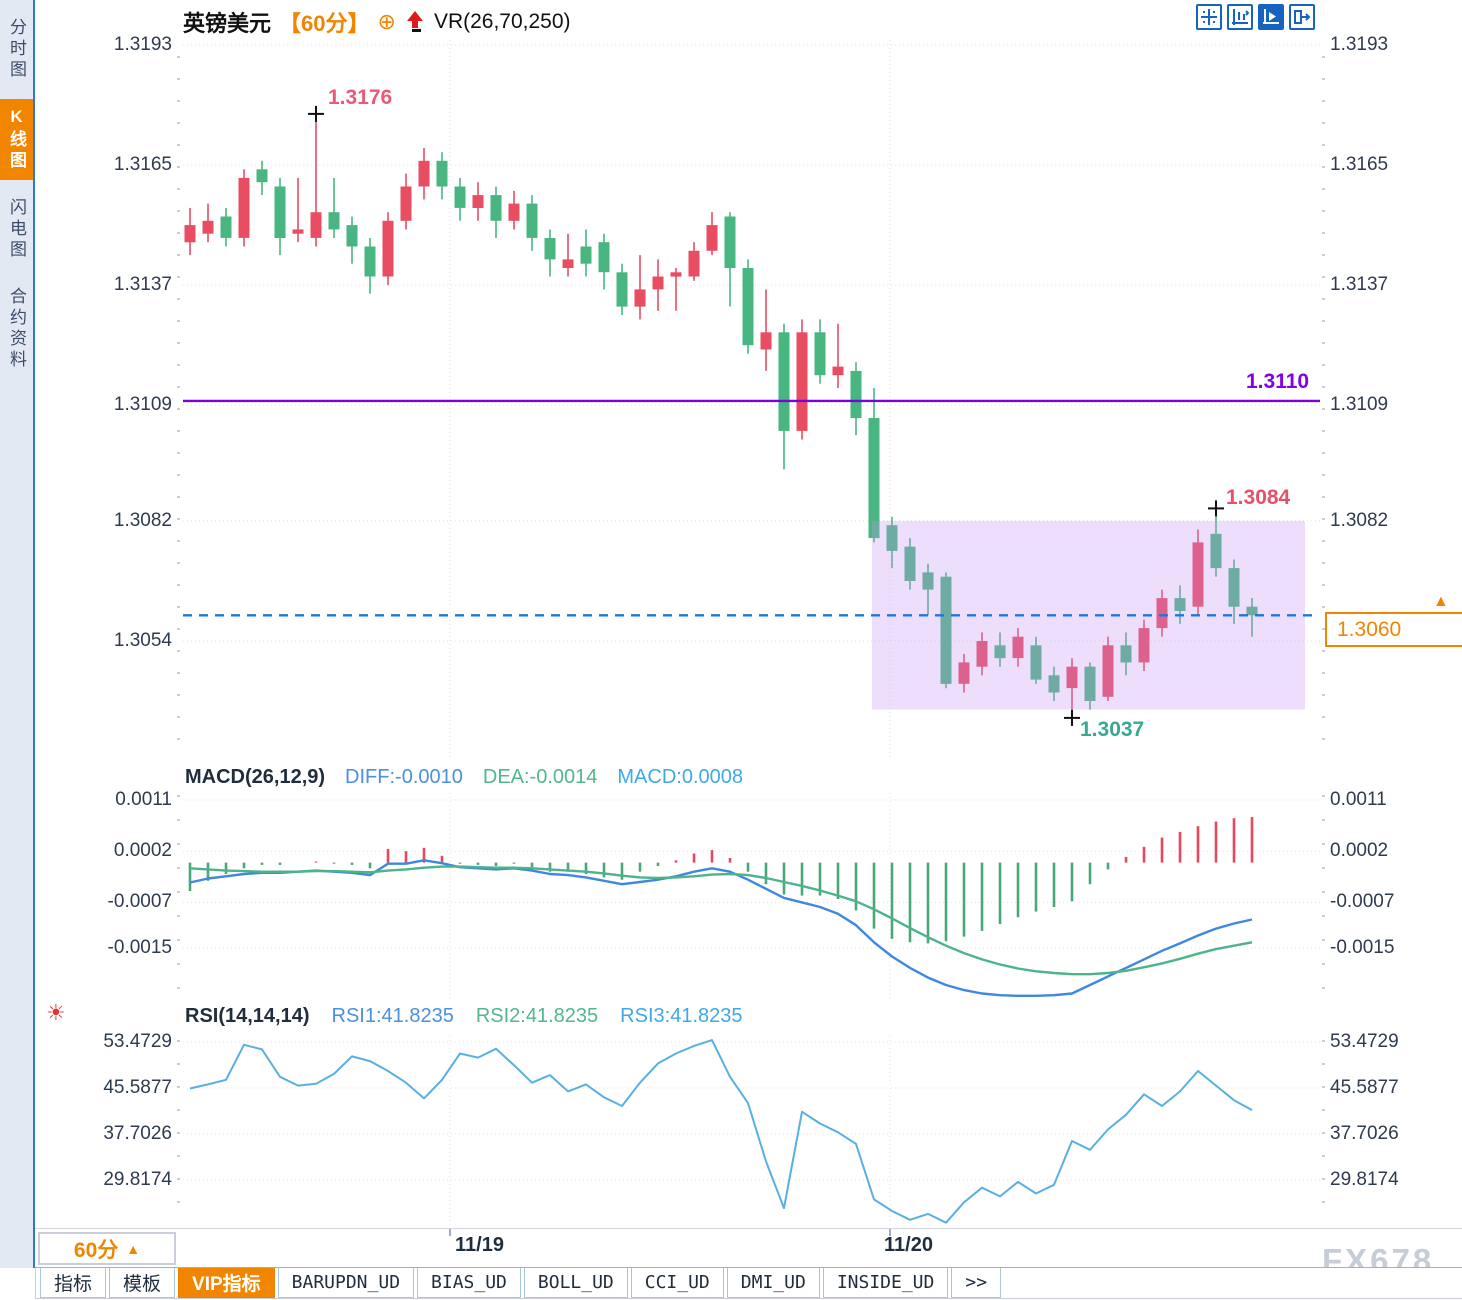  What do you see at coordinates (1240, 17) in the screenshot?
I see `fit-axis-icon` at bounding box center [1240, 17].